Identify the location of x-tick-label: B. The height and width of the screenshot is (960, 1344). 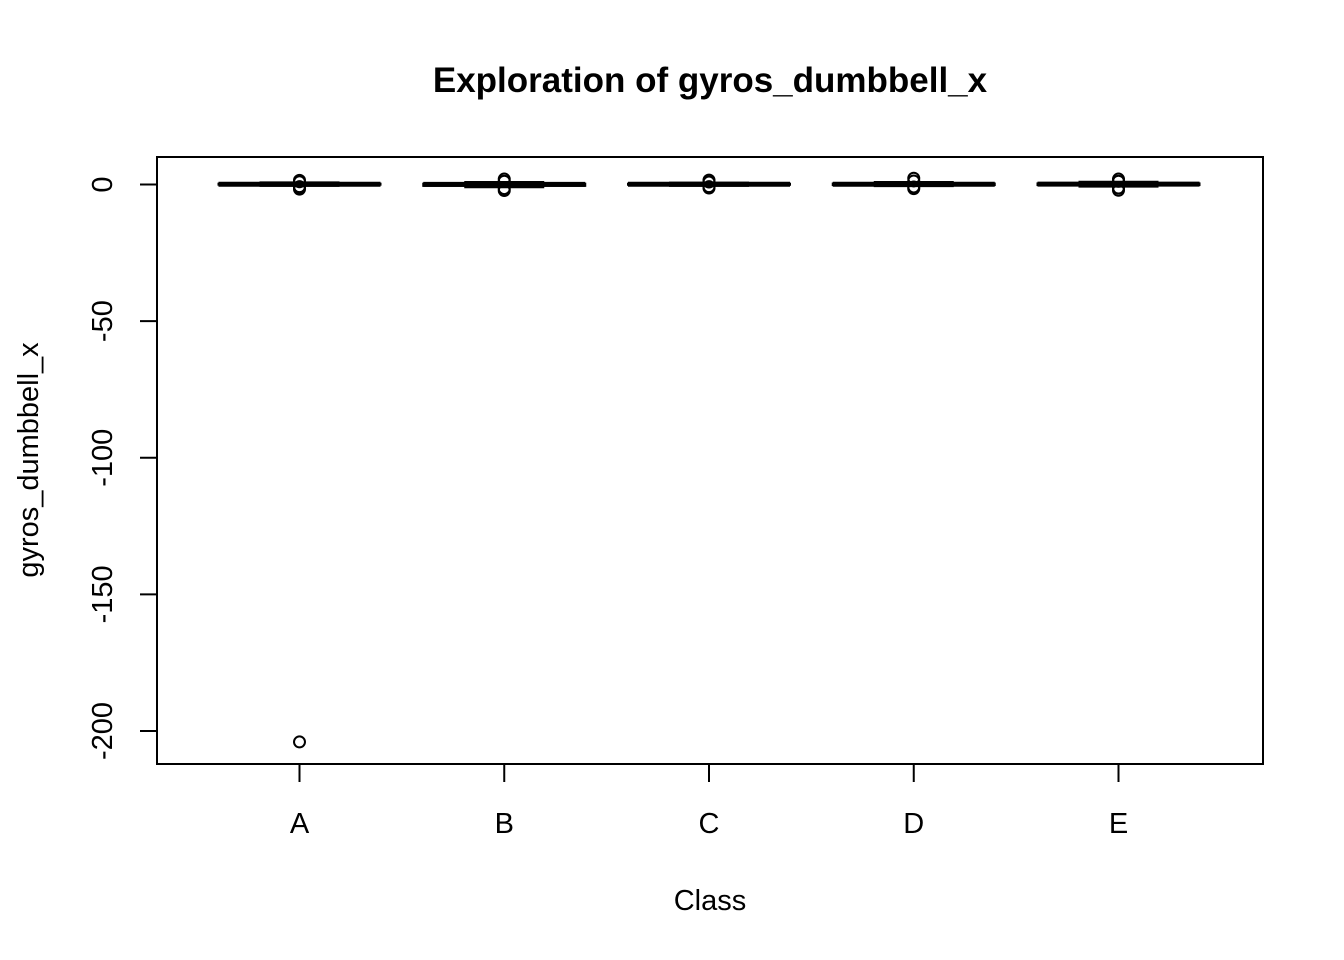
(504, 824).